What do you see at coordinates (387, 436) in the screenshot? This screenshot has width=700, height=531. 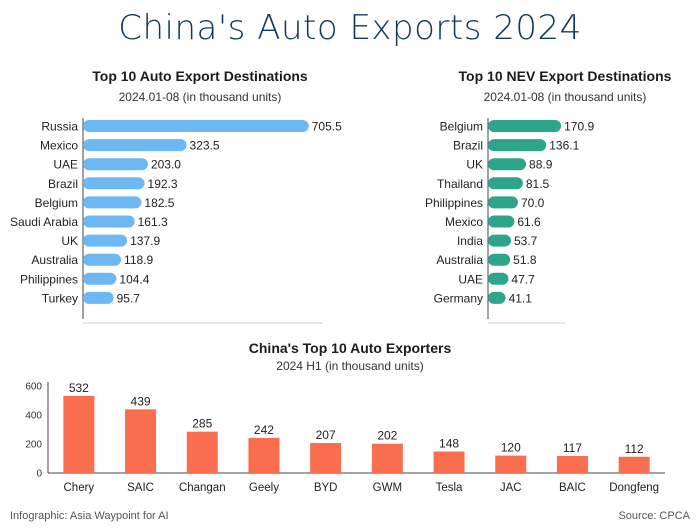 I see `exporters-value-label: 202` at bounding box center [387, 436].